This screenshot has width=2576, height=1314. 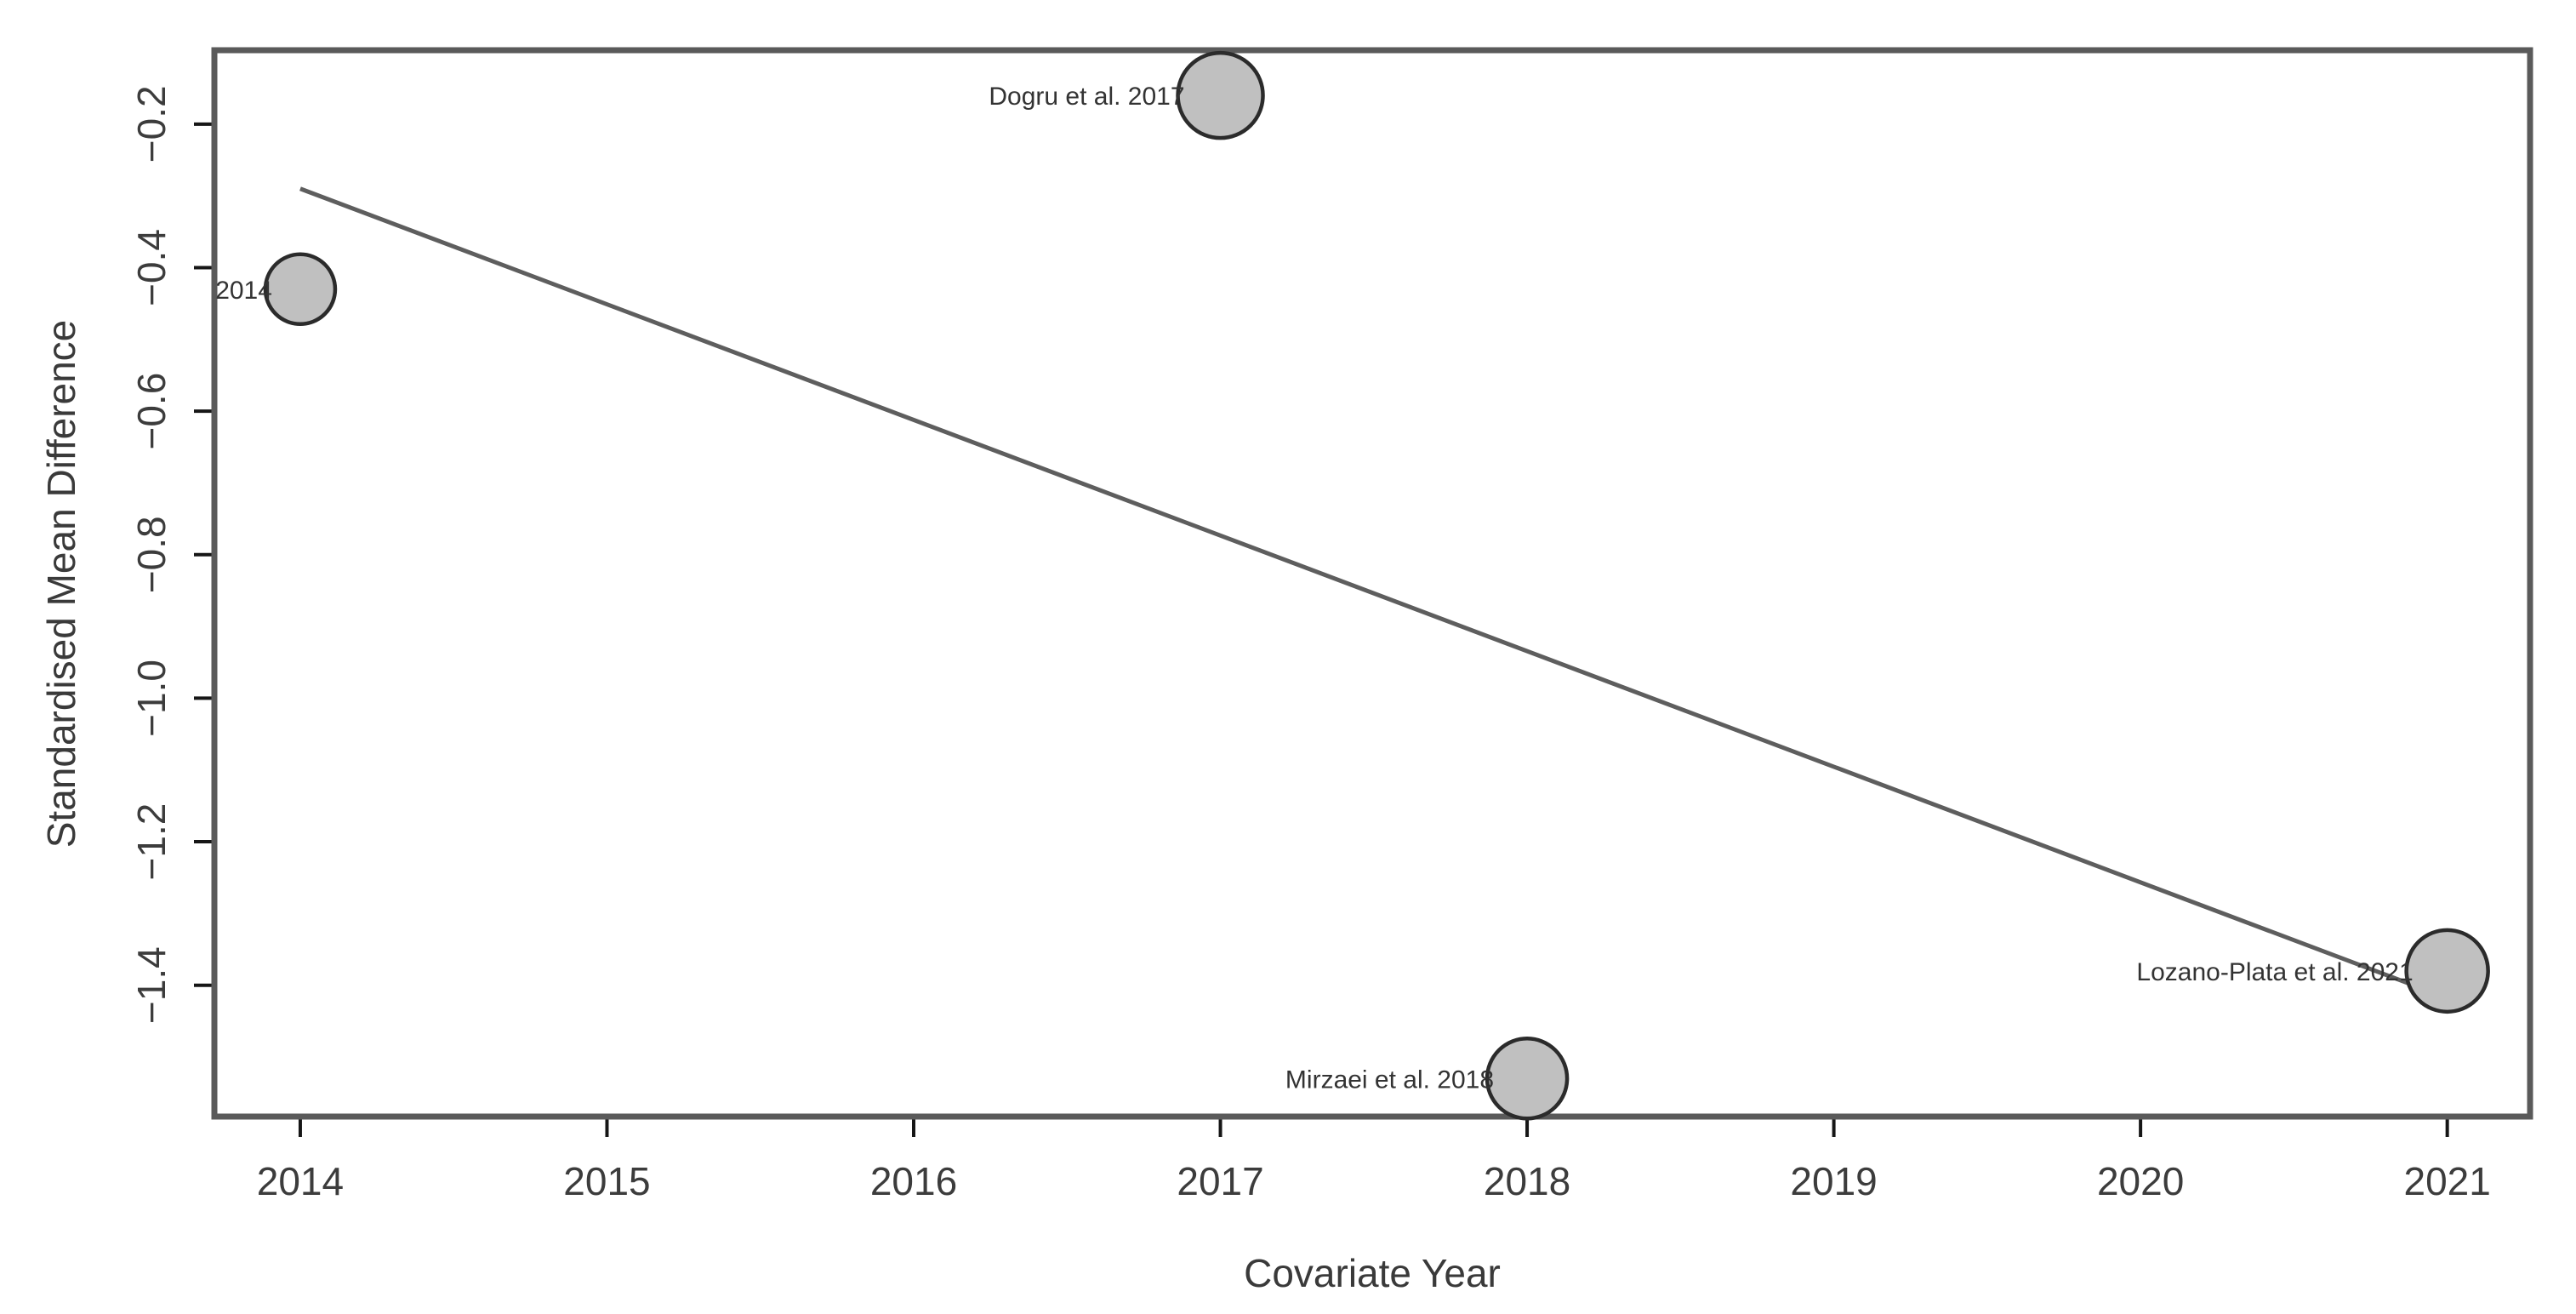 What do you see at coordinates (1389, 1079) in the screenshot?
I see `study-label: Mirzaei et al. 2018` at bounding box center [1389, 1079].